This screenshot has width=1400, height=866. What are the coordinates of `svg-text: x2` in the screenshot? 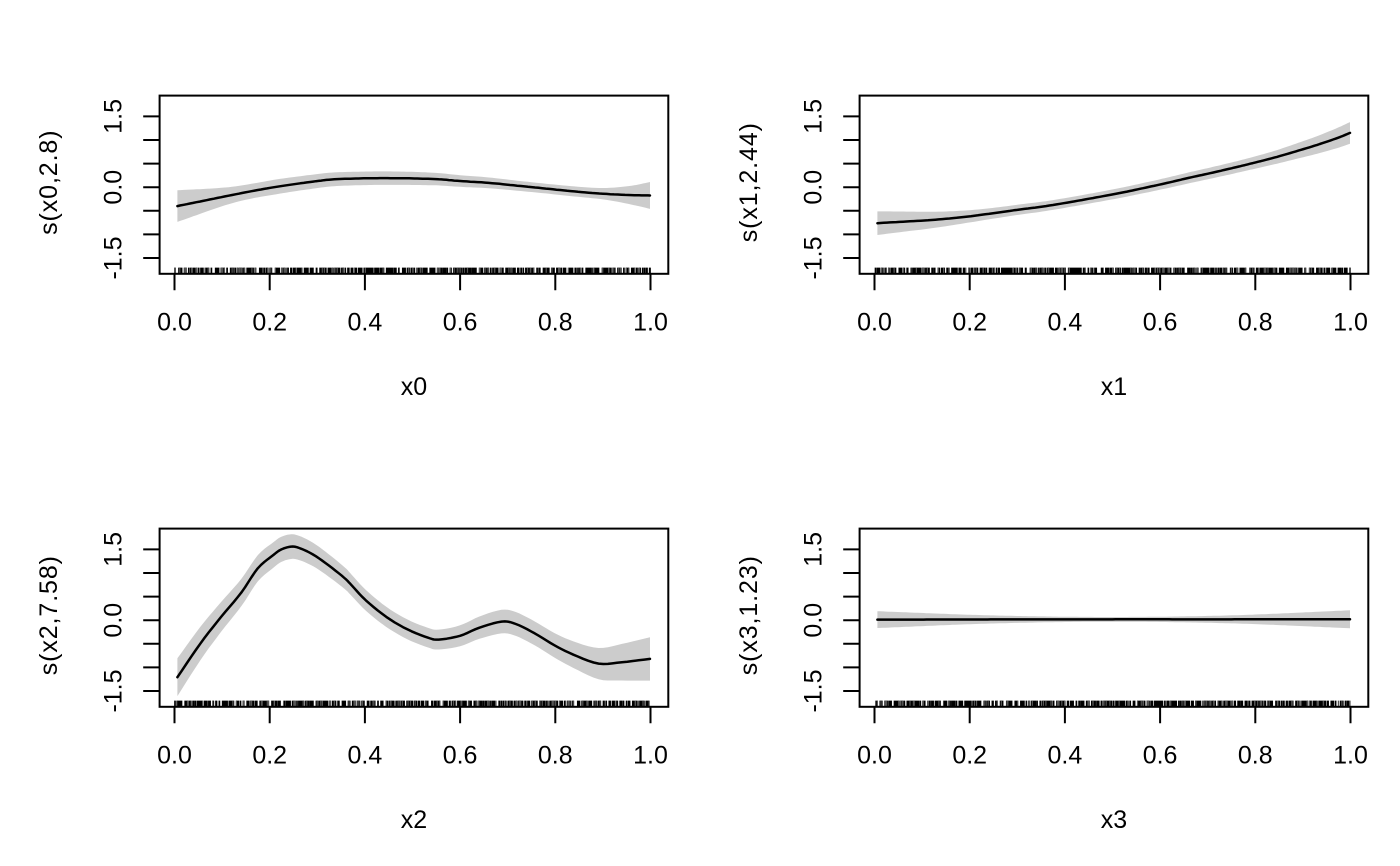 It's located at (414, 820).